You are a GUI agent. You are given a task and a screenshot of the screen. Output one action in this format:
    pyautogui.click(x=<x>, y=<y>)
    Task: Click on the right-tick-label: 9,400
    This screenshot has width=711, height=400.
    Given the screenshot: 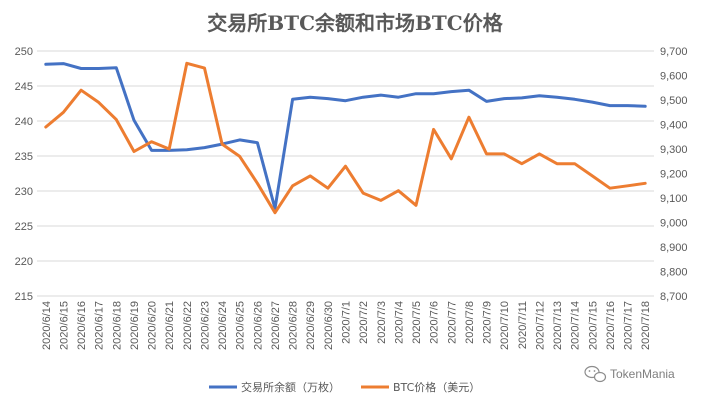 What is the action you would take?
    pyautogui.click(x=674, y=126)
    